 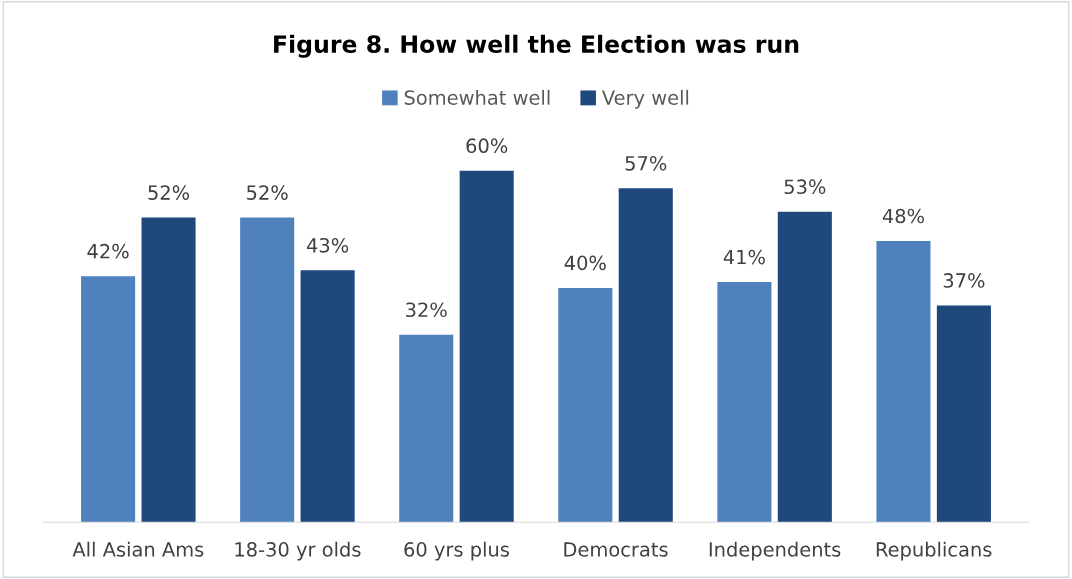 What do you see at coordinates (108, 251) in the screenshot?
I see `data-label: 42%` at bounding box center [108, 251].